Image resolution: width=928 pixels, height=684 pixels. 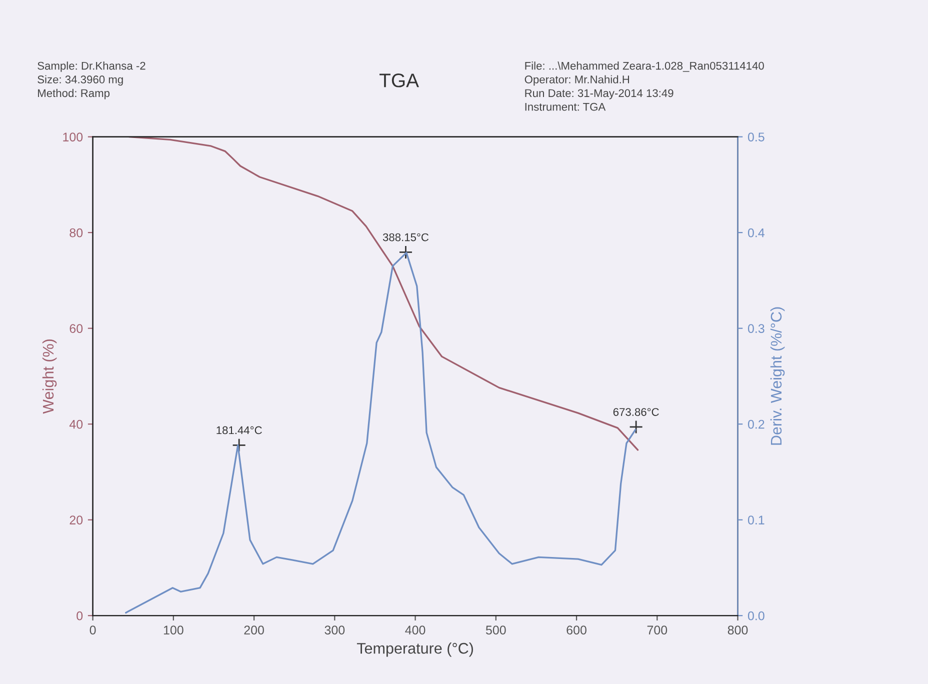 I want to click on y-tick-label: 60, so click(x=76, y=328).